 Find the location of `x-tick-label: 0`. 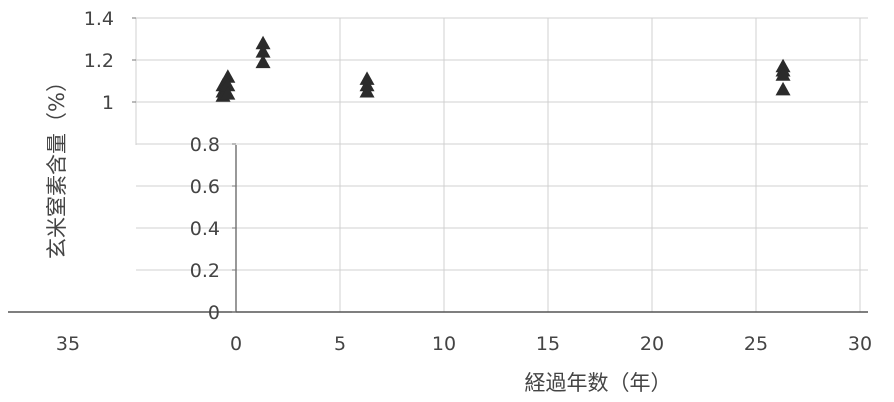

x-tick-label: 0 is located at coordinates (236, 344).